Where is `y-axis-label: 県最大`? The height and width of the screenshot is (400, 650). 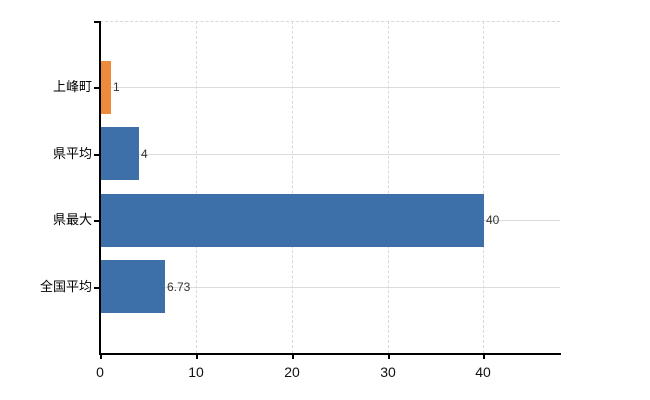
y-axis-label: 県最大 is located at coordinates (72, 219).